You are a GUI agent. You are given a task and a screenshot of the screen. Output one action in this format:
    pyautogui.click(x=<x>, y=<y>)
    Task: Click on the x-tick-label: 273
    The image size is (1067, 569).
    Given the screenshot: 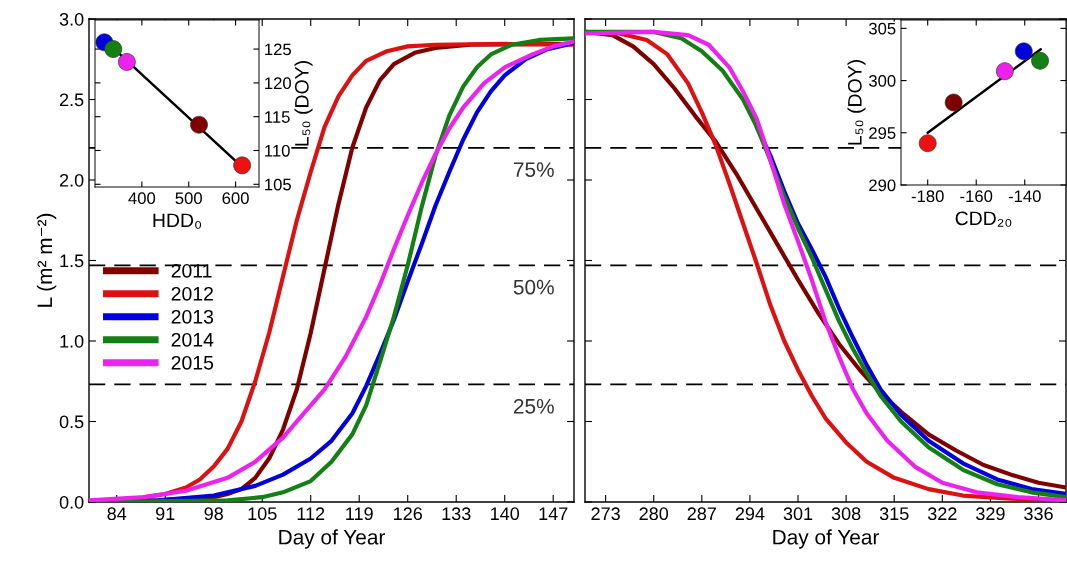 What is the action you would take?
    pyautogui.click(x=605, y=514)
    